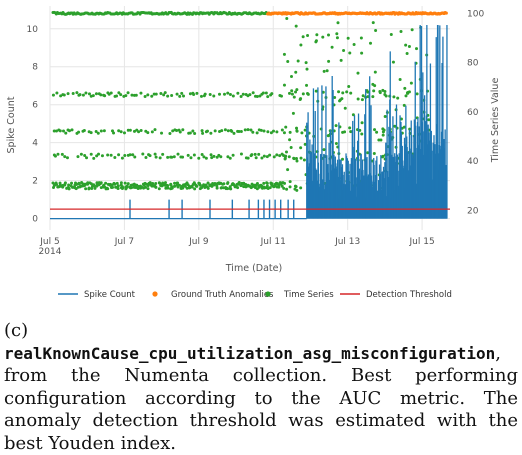 Image resolution: width=522 pixels, height=455 pixels. What do you see at coordinates (475, 112) in the screenshot?
I see `right-y-axis-ticks: 20 40 60 80 100` at bounding box center [475, 112].